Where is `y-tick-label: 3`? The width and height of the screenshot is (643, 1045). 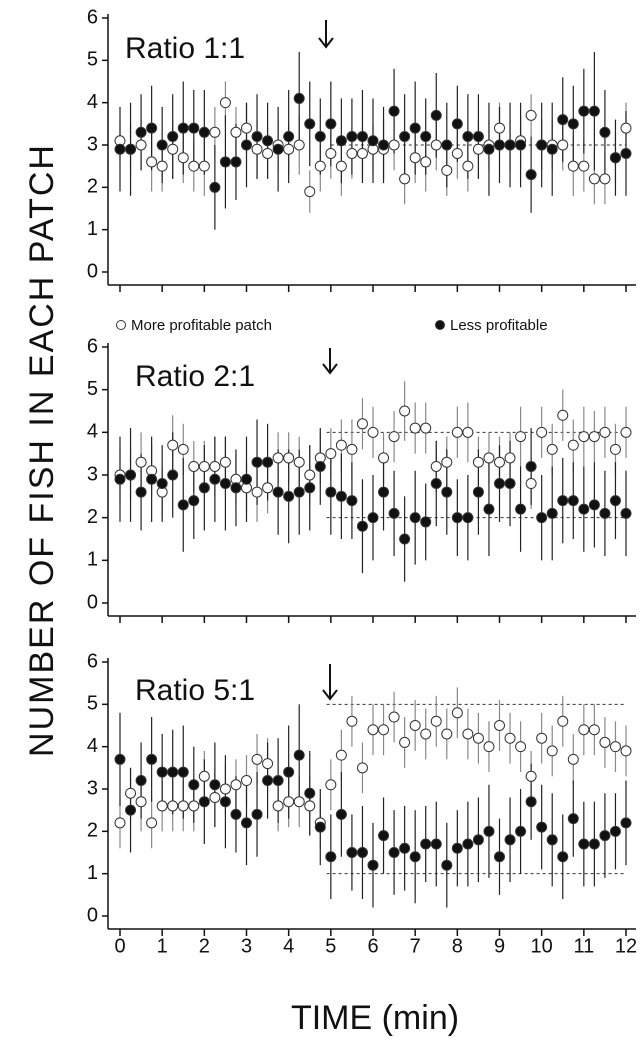
y-tick-label: 3 is located at coordinates (92, 788).